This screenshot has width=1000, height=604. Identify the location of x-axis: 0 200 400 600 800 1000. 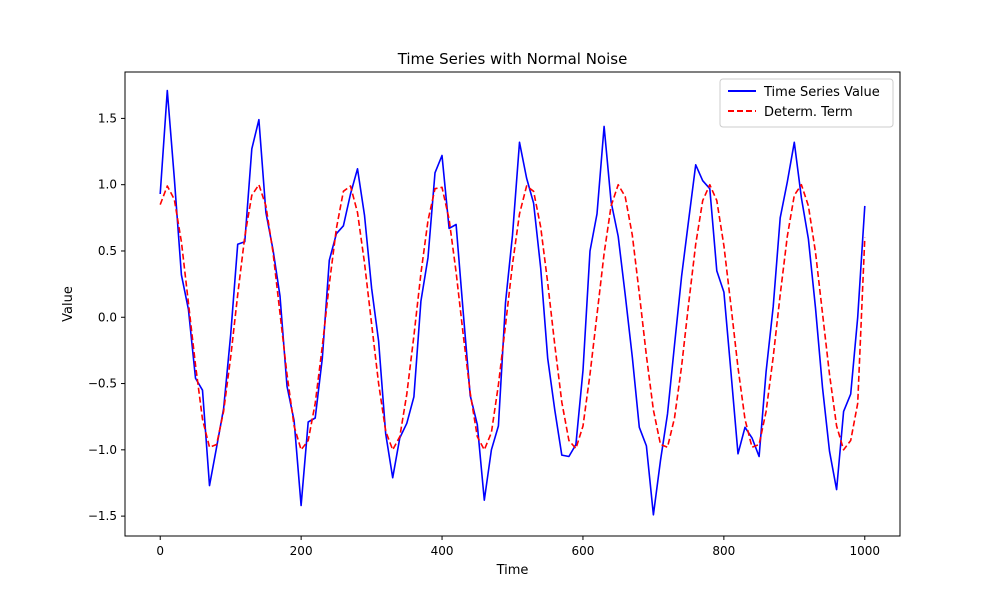
(518, 547).